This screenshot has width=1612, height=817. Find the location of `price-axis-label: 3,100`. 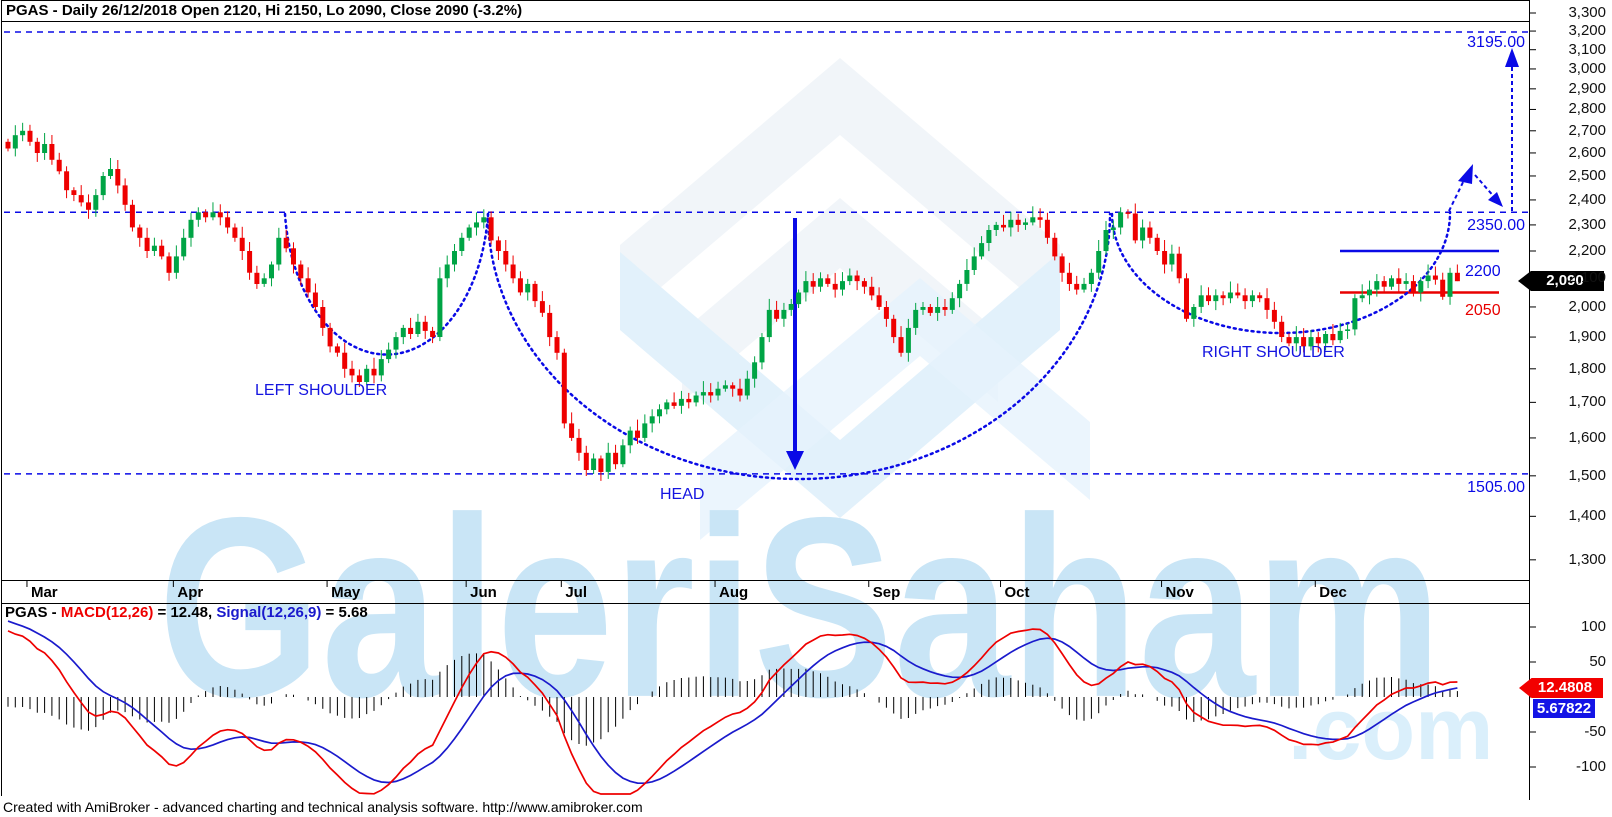

price-axis-label: 3,100 is located at coordinates (1587, 49).